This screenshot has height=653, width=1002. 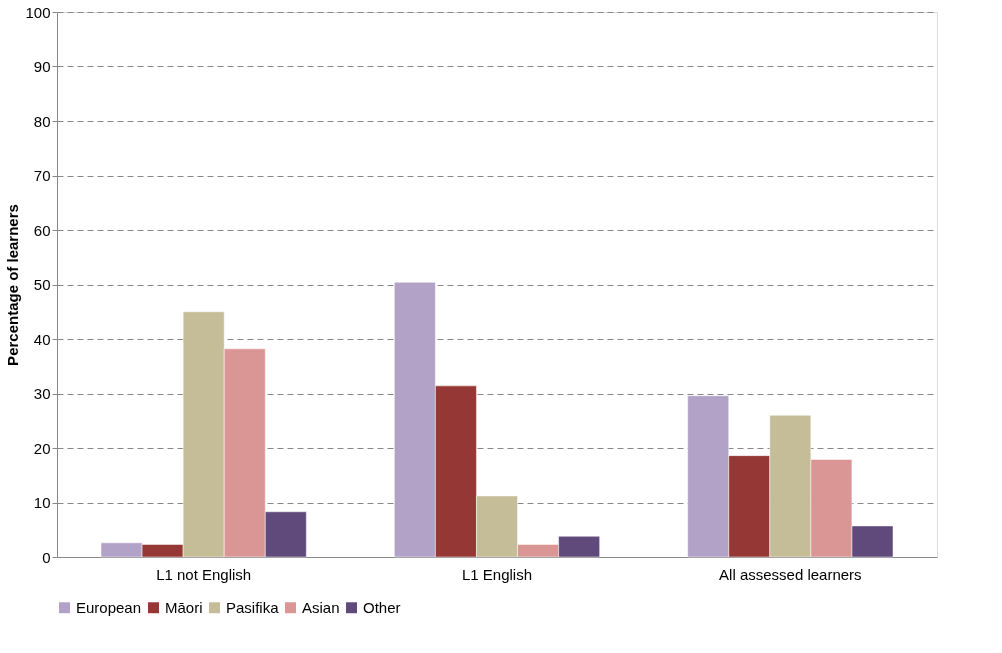 What do you see at coordinates (46, 557) in the screenshot?
I see `y-tick-label: 0` at bounding box center [46, 557].